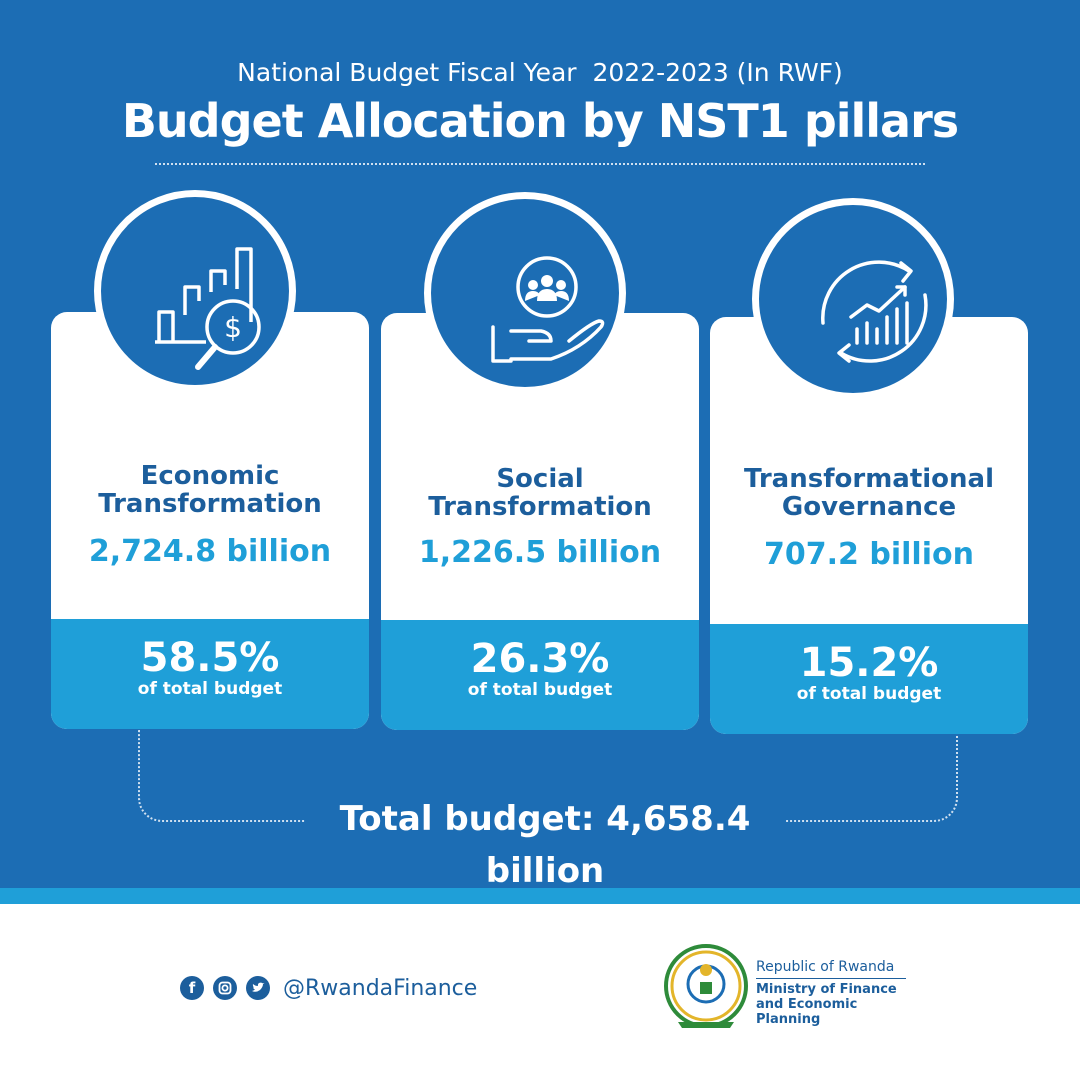 This screenshot has height=1080, width=1080. What do you see at coordinates (540, 896) in the screenshot?
I see `accent-stripe` at bounding box center [540, 896].